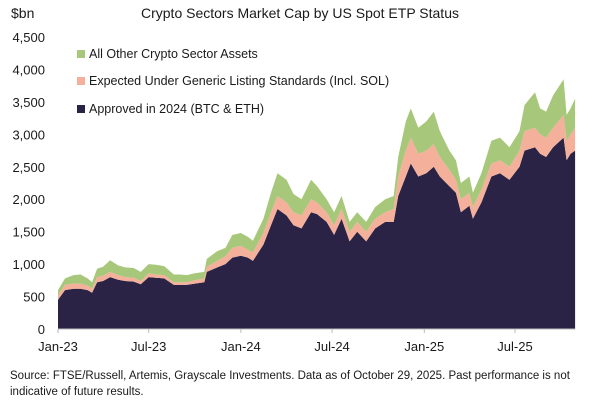 The height and width of the screenshot is (401, 600). What do you see at coordinates (177, 108) in the screenshot?
I see `legend-label: Approved in 2024 (BTC & ETH)` at bounding box center [177, 108].